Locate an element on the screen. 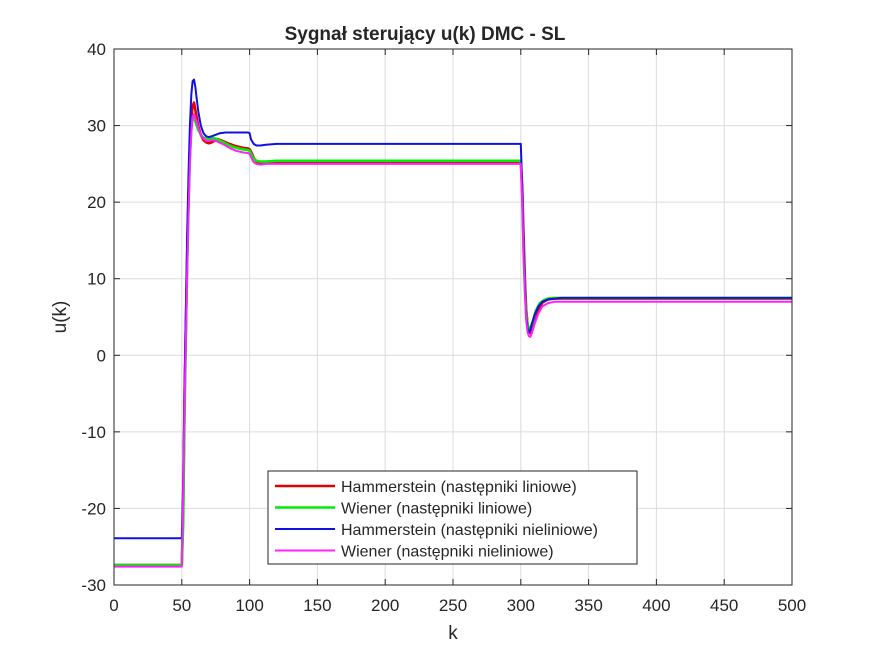  x-tick-label: 400 is located at coordinates (656, 605).